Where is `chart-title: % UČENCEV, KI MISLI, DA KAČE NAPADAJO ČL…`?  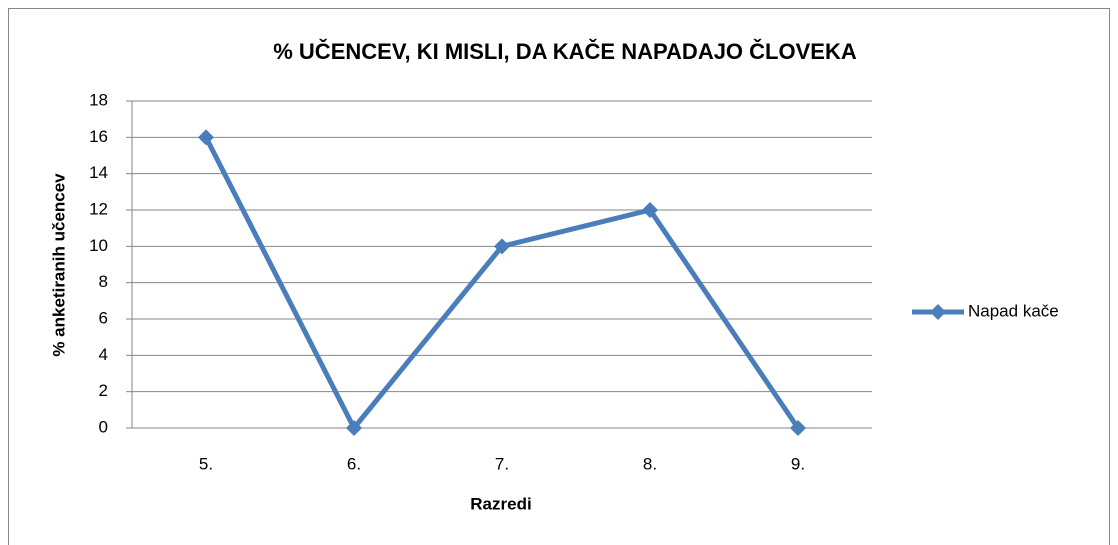 chart-title: % UČENCEV, KI MISLI, DA KAČE NAPADAJO ČL… is located at coordinates (565, 51).